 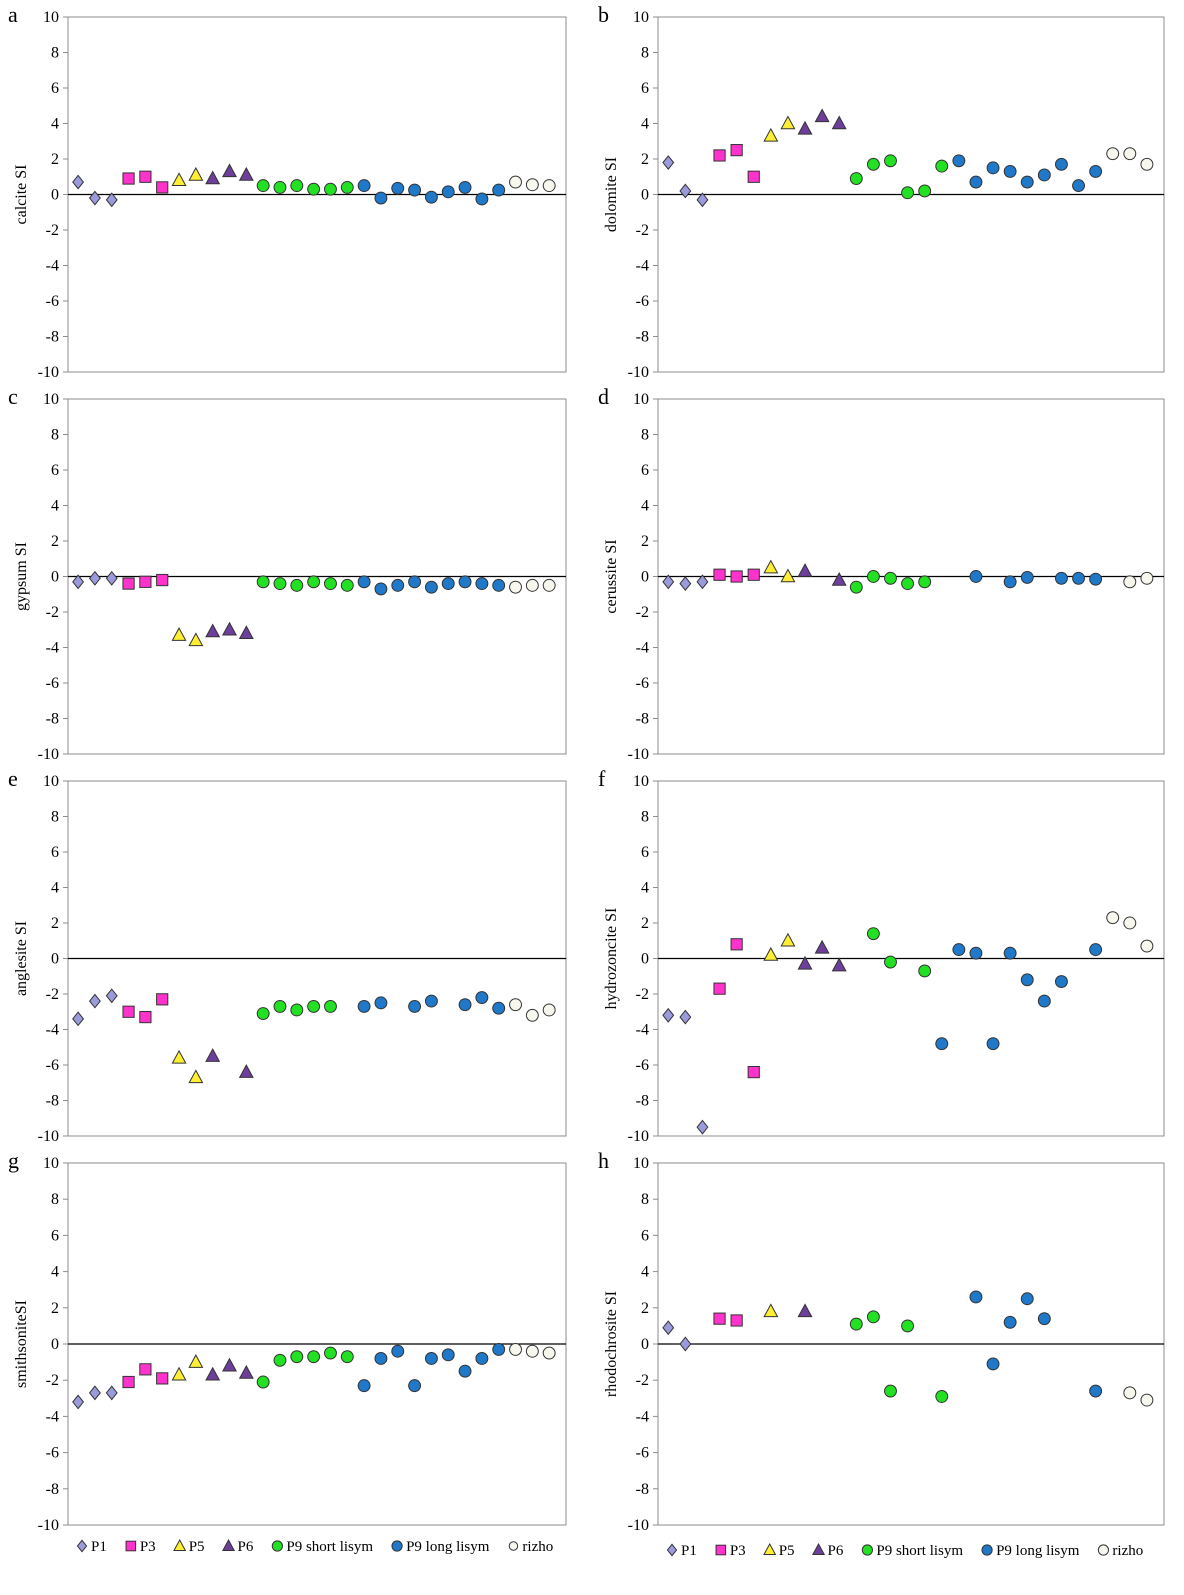 What do you see at coordinates (602, 778) in the screenshot?
I see `panel-letter: f` at bounding box center [602, 778].